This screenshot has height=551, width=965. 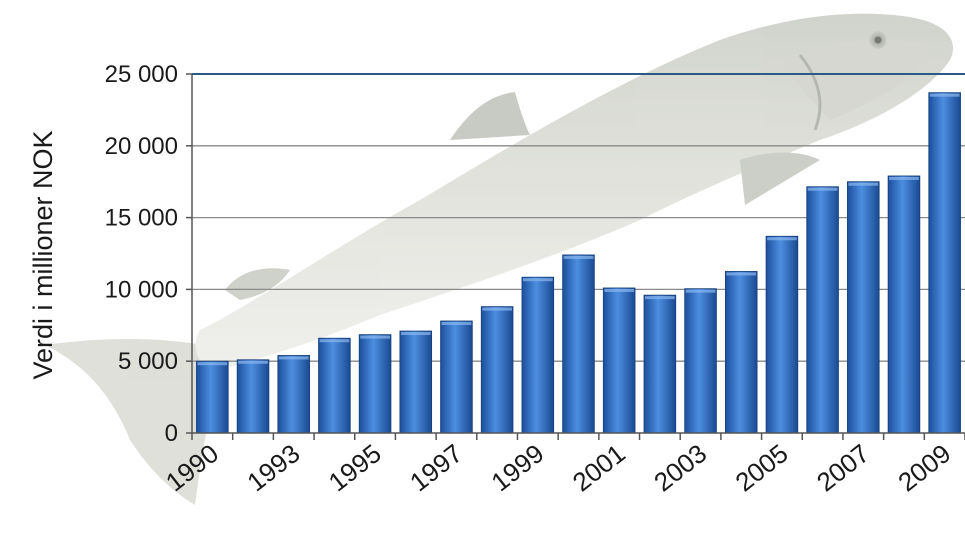 I want to click on y-tick-label: 10 000, so click(x=141, y=289).